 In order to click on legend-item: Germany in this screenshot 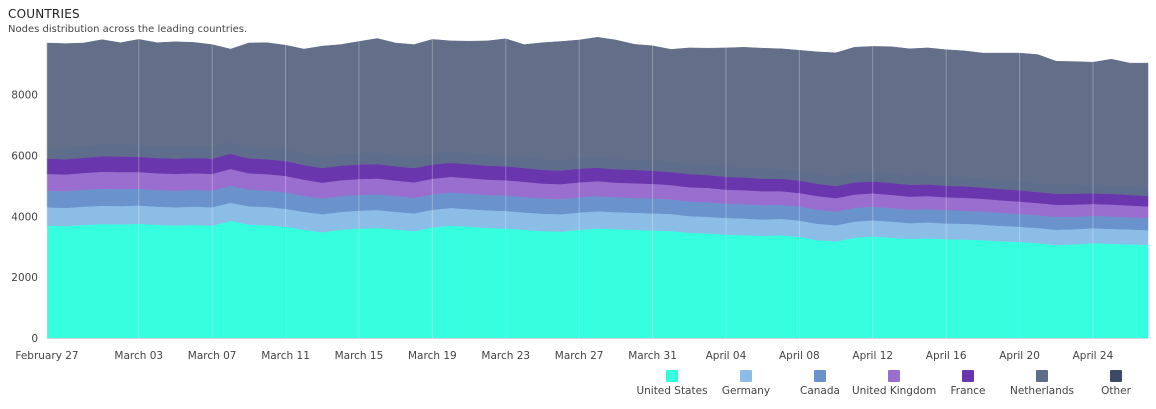, I will do `click(746, 383)`.